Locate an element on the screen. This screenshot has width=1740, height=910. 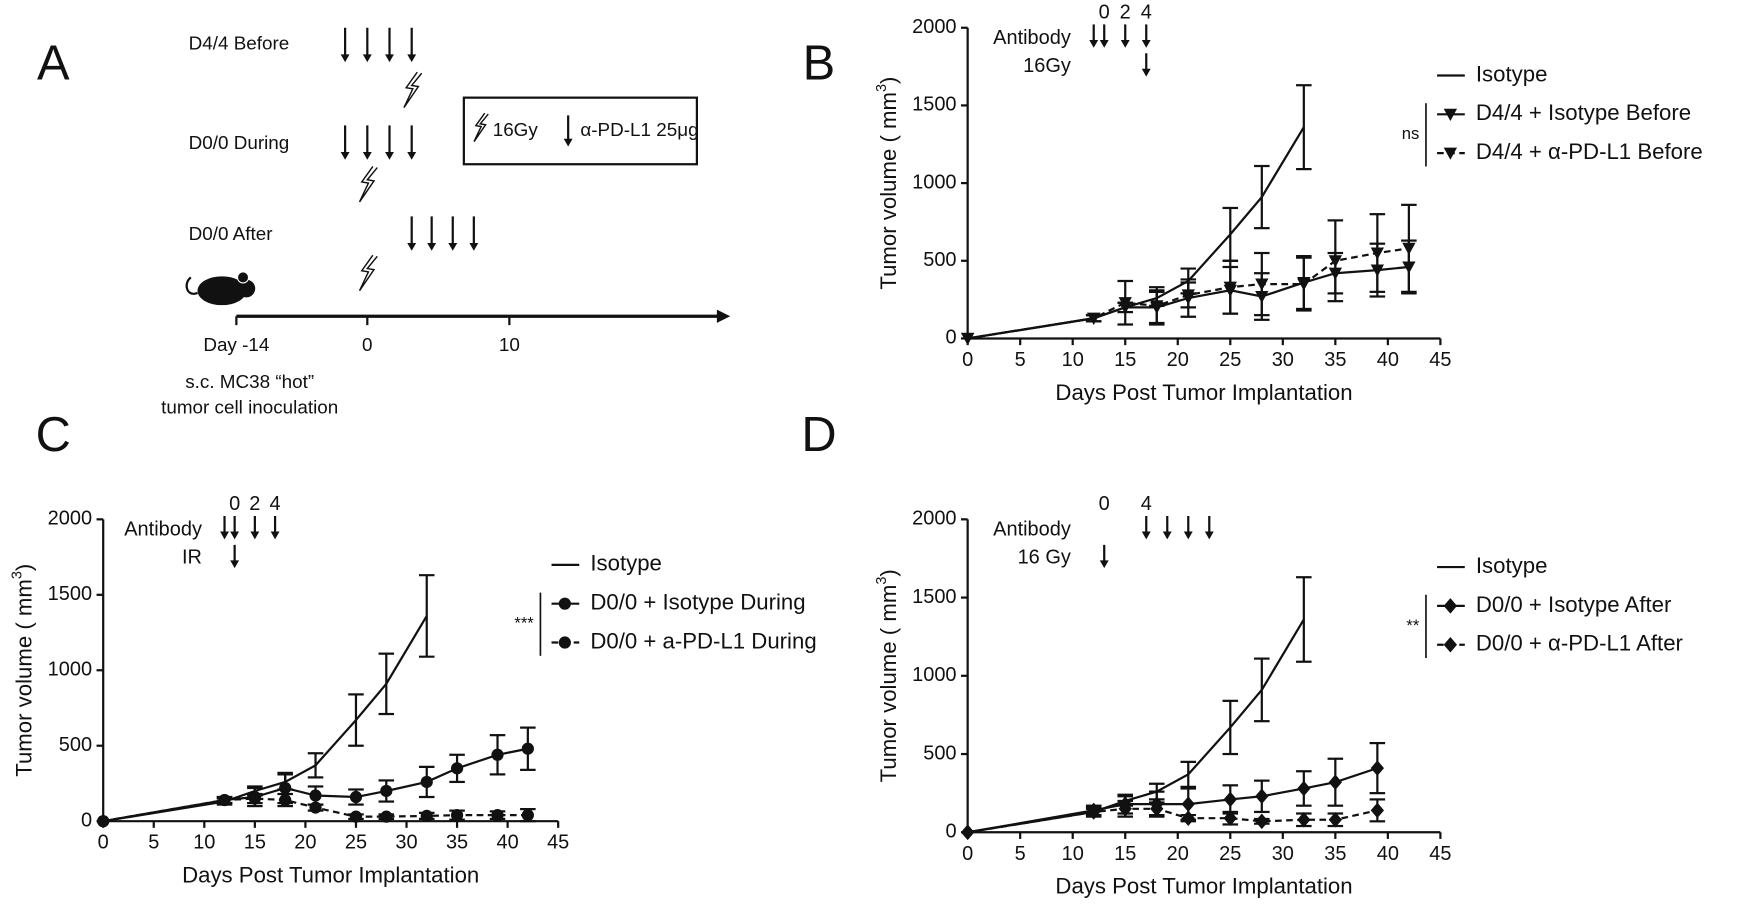
y-axis-title: Tumor volume ( mm3) is located at coordinates (22, 670).